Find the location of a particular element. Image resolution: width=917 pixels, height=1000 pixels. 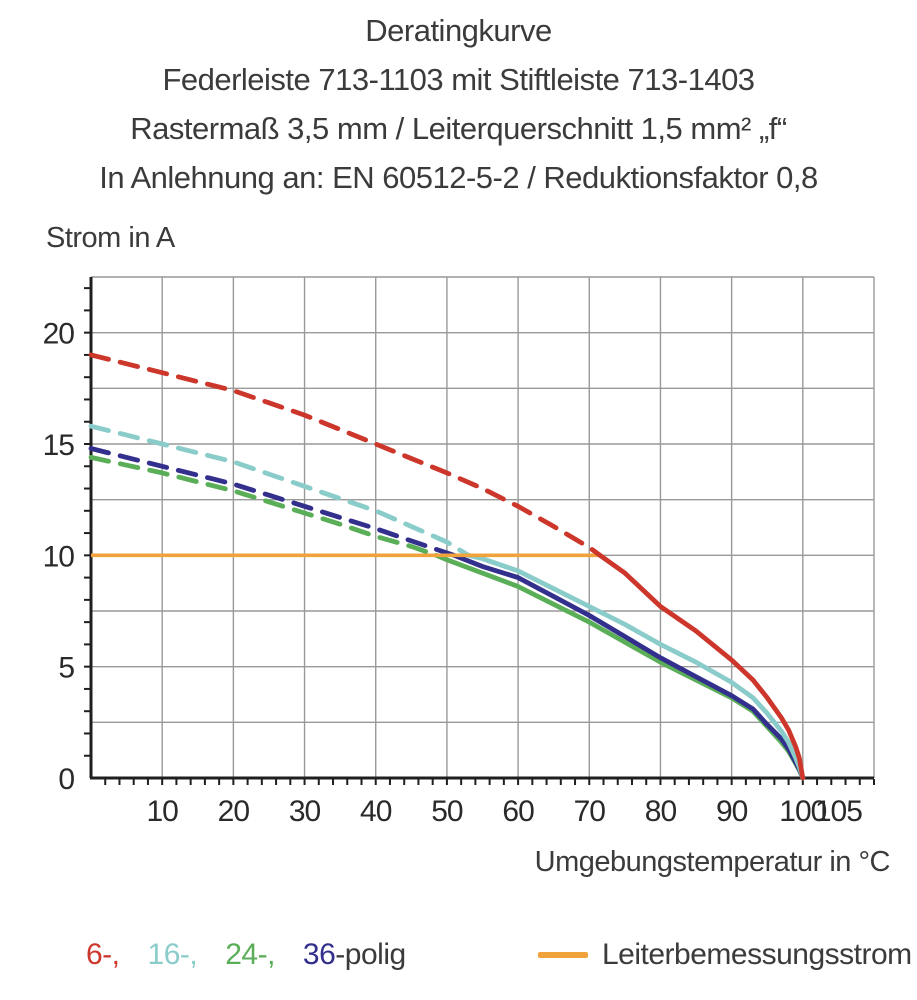

legend-polig-suffix: -polig is located at coordinates (370, 954).